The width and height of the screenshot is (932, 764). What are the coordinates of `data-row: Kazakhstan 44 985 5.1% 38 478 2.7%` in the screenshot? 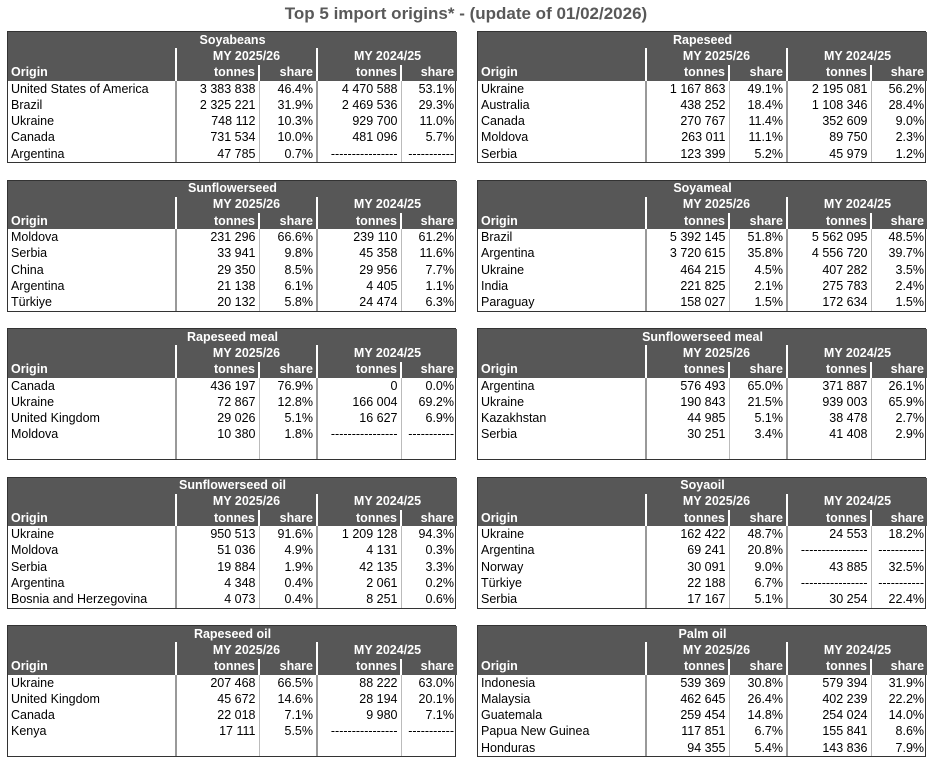 It's located at (702, 418).